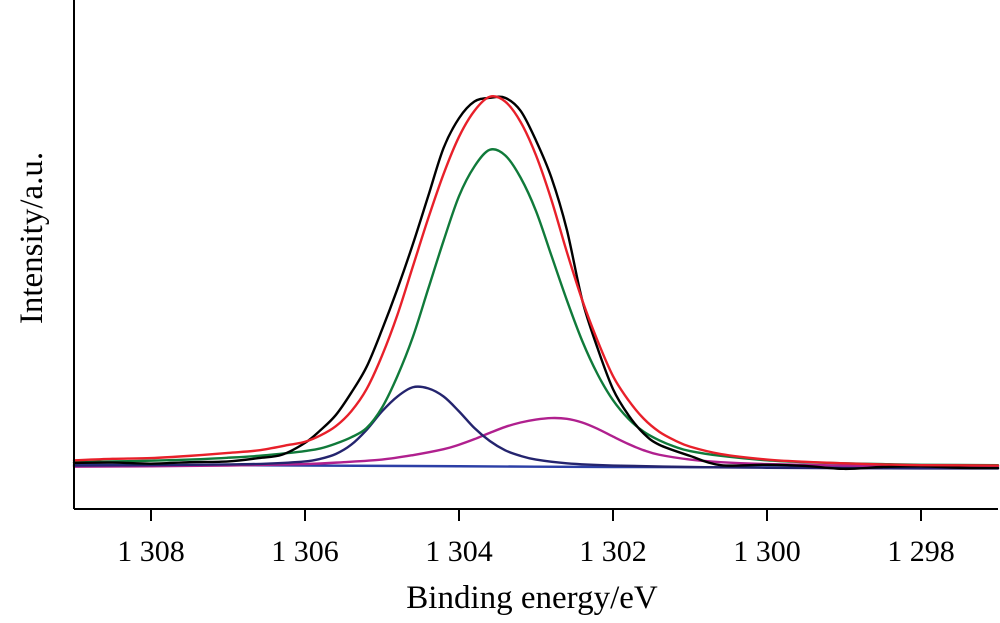 This screenshot has height=623, width=1000. I want to click on x-tick-label: 1 304, so click(459, 551).